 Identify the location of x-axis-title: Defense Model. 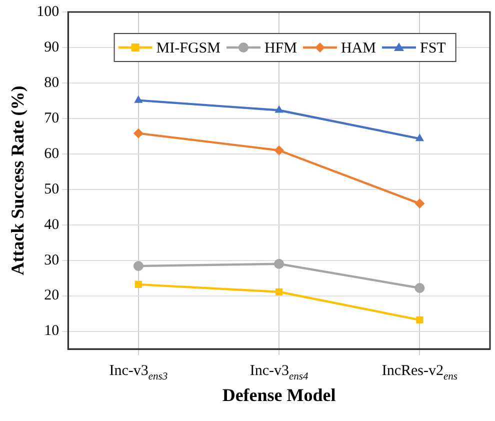
(279, 395).